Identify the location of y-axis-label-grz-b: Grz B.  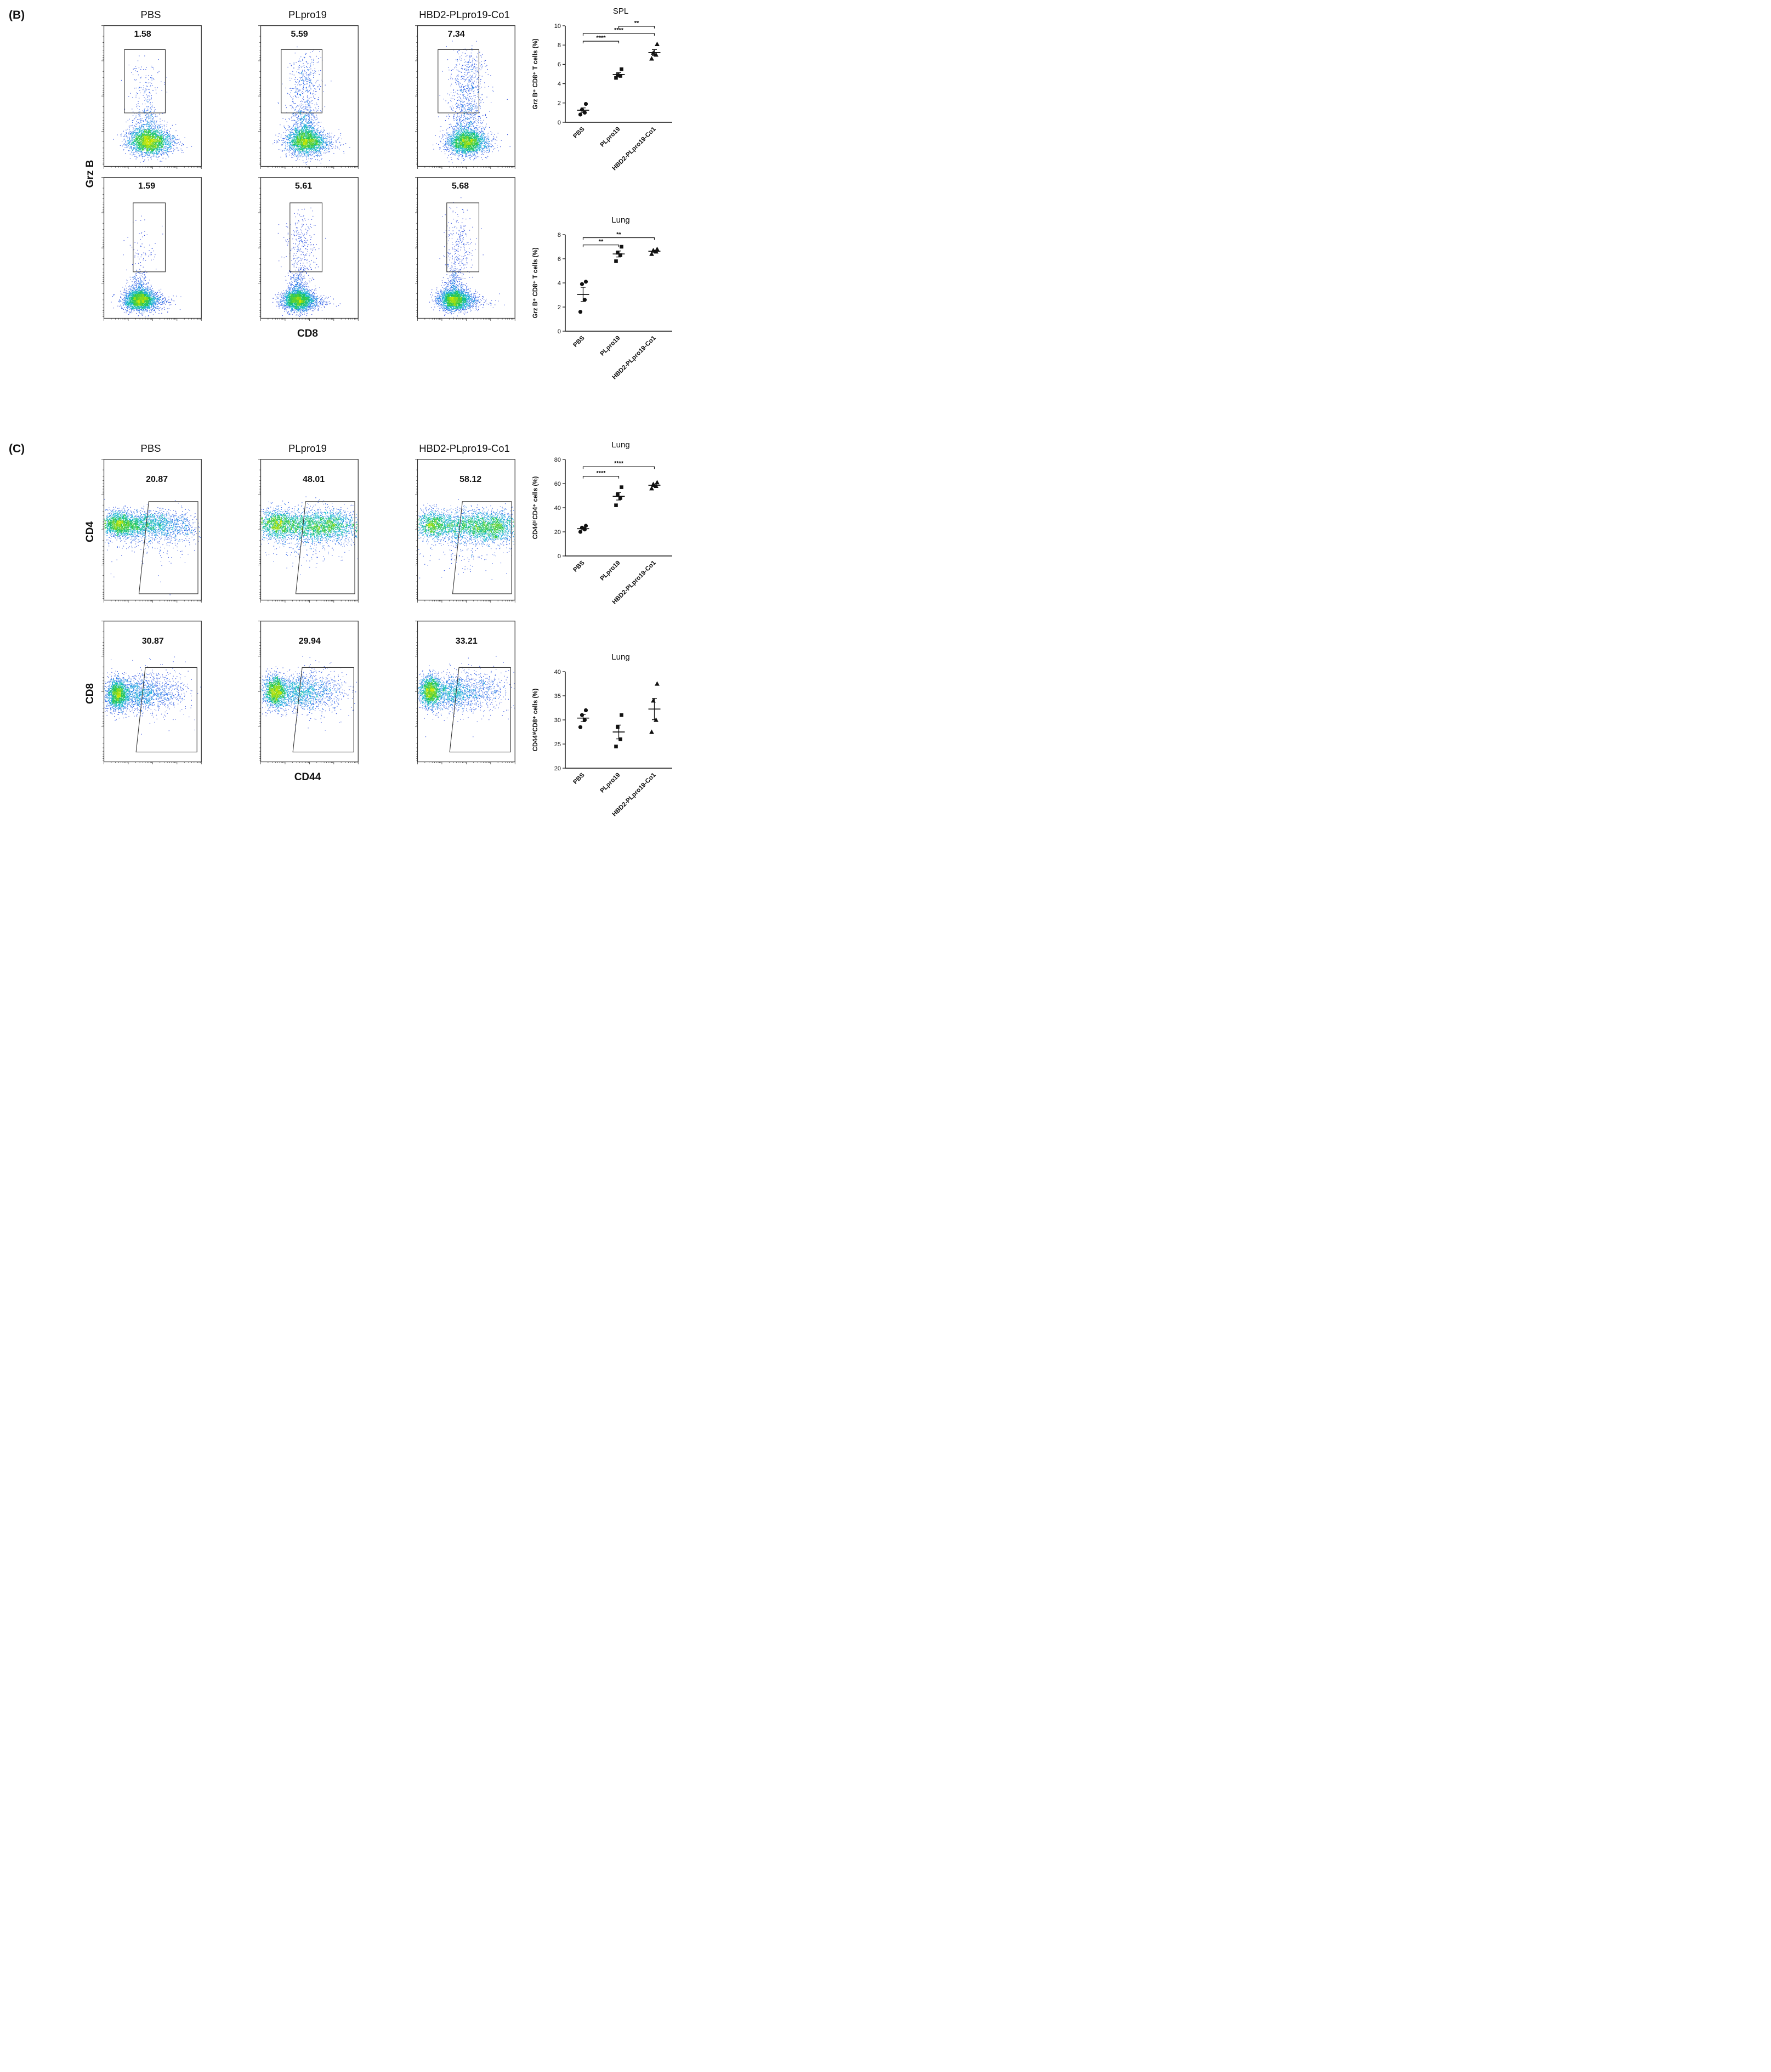
(90, 174).